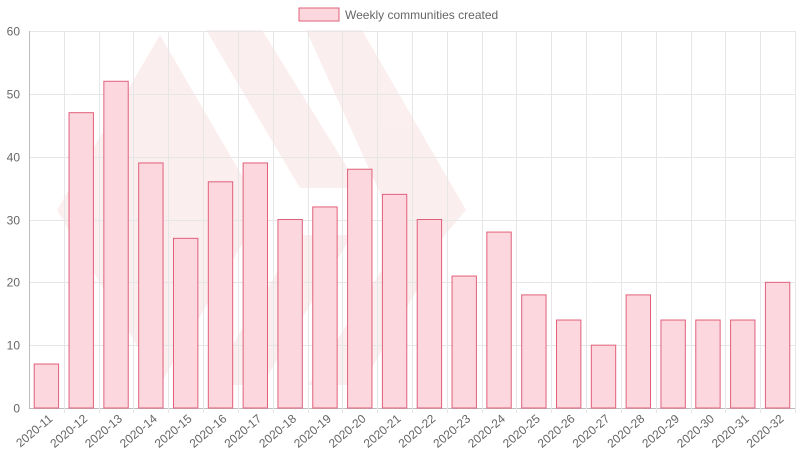 This screenshot has width=798, height=450. Describe the element at coordinates (138, 430) in the screenshot. I see `x-tick-label: 2020-14` at that location.